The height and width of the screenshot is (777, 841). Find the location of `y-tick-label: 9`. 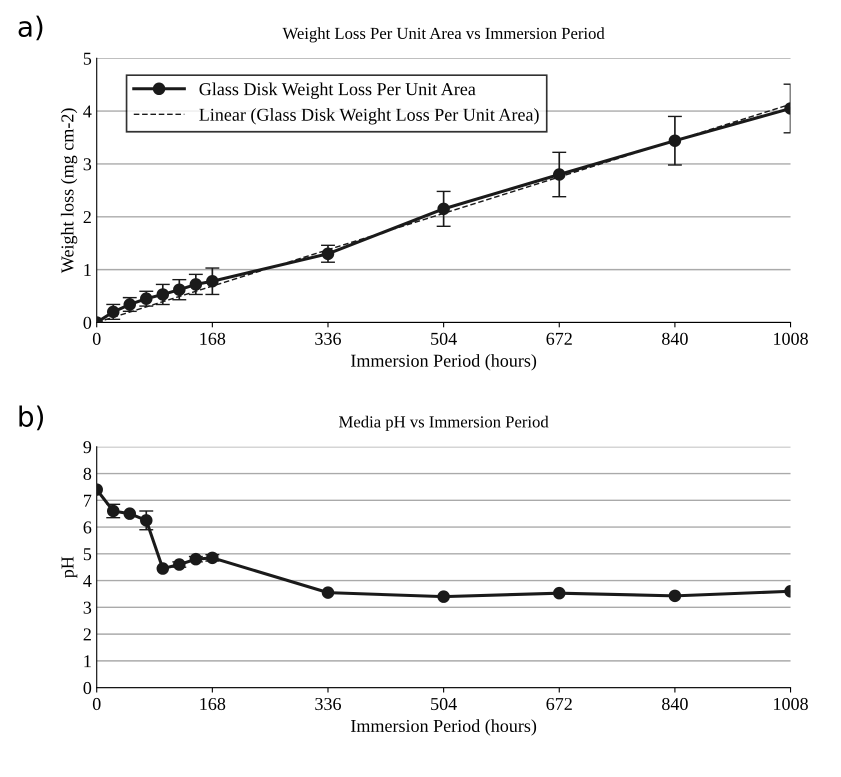

y-tick-label: 9 is located at coordinates (87, 447).